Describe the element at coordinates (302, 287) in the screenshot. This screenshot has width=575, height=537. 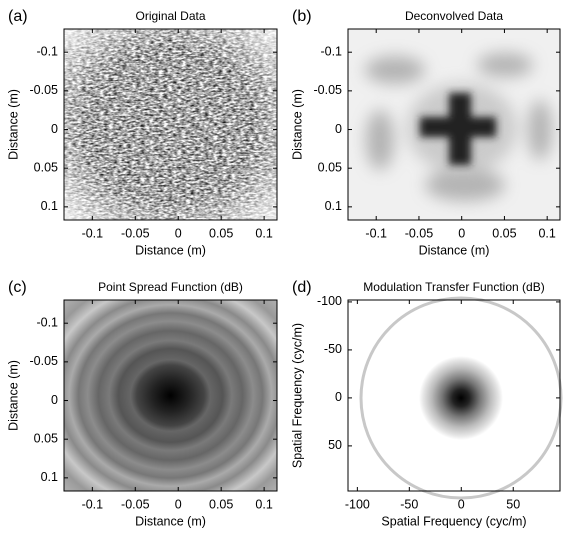
I see `panel-label: (d)` at that location.